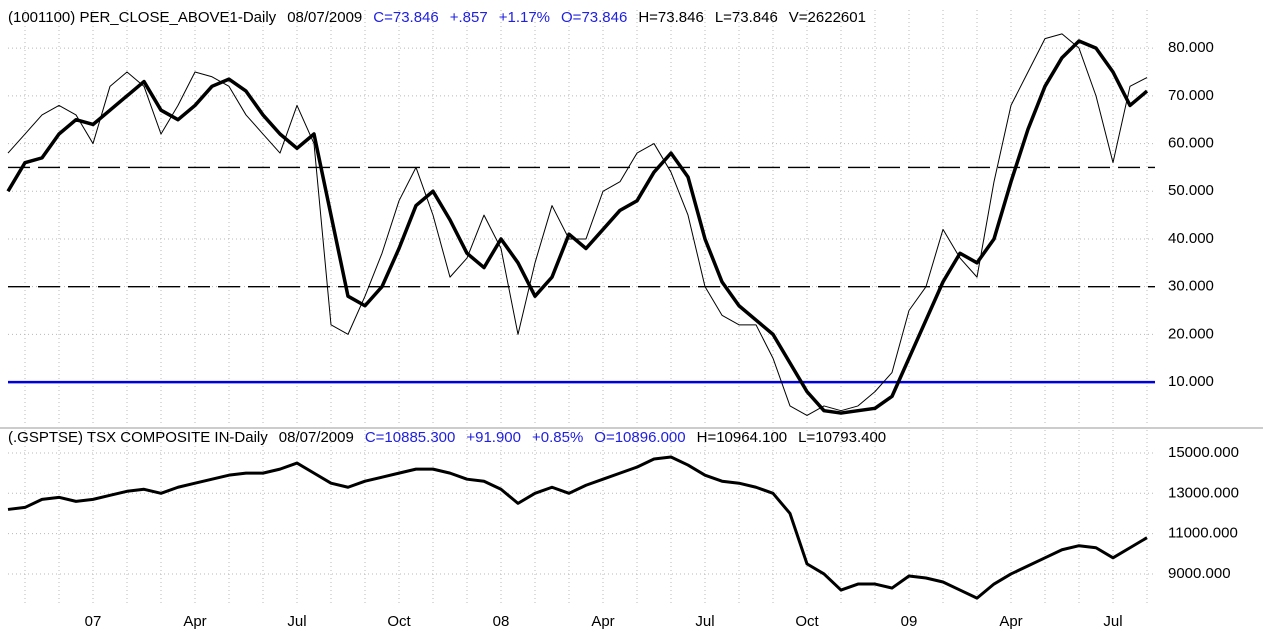 This screenshot has width=1263, height=636. What do you see at coordinates (1191, 381) in the screenshot?
I see `y-tick-label: 10.000` at bounding box center [1191, 381].